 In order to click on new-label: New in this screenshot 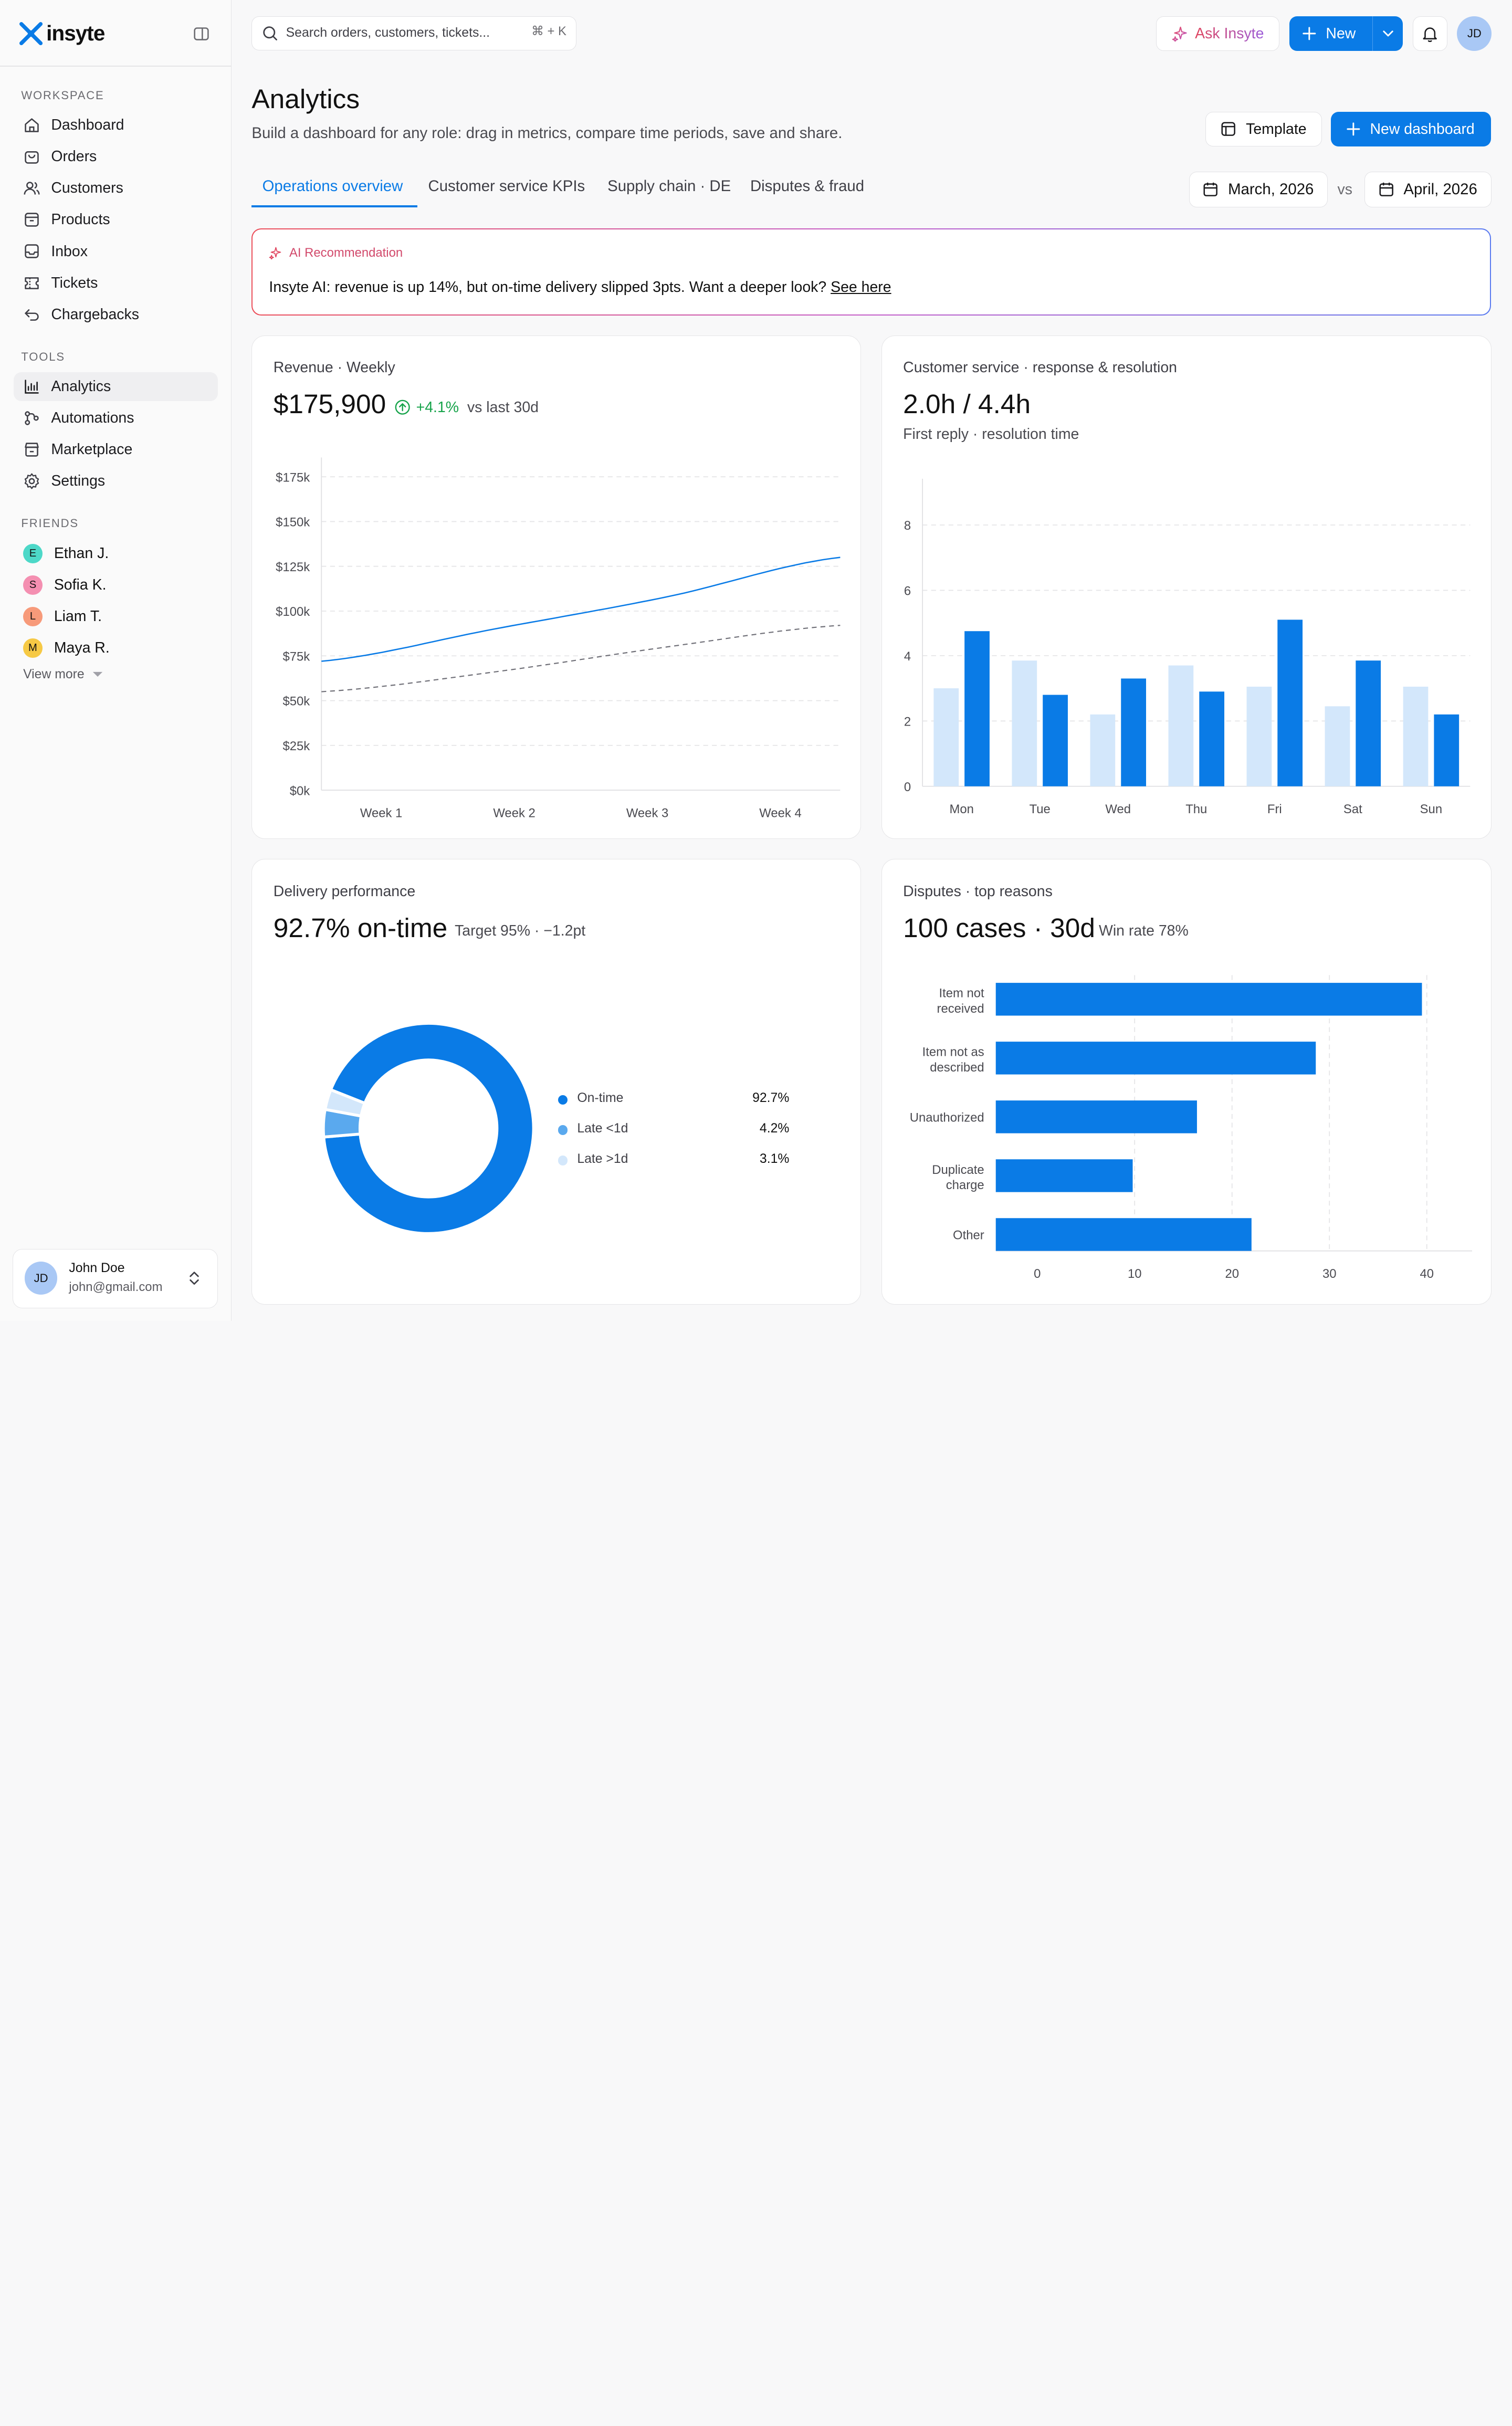, I will do `click(1341, 33)`.